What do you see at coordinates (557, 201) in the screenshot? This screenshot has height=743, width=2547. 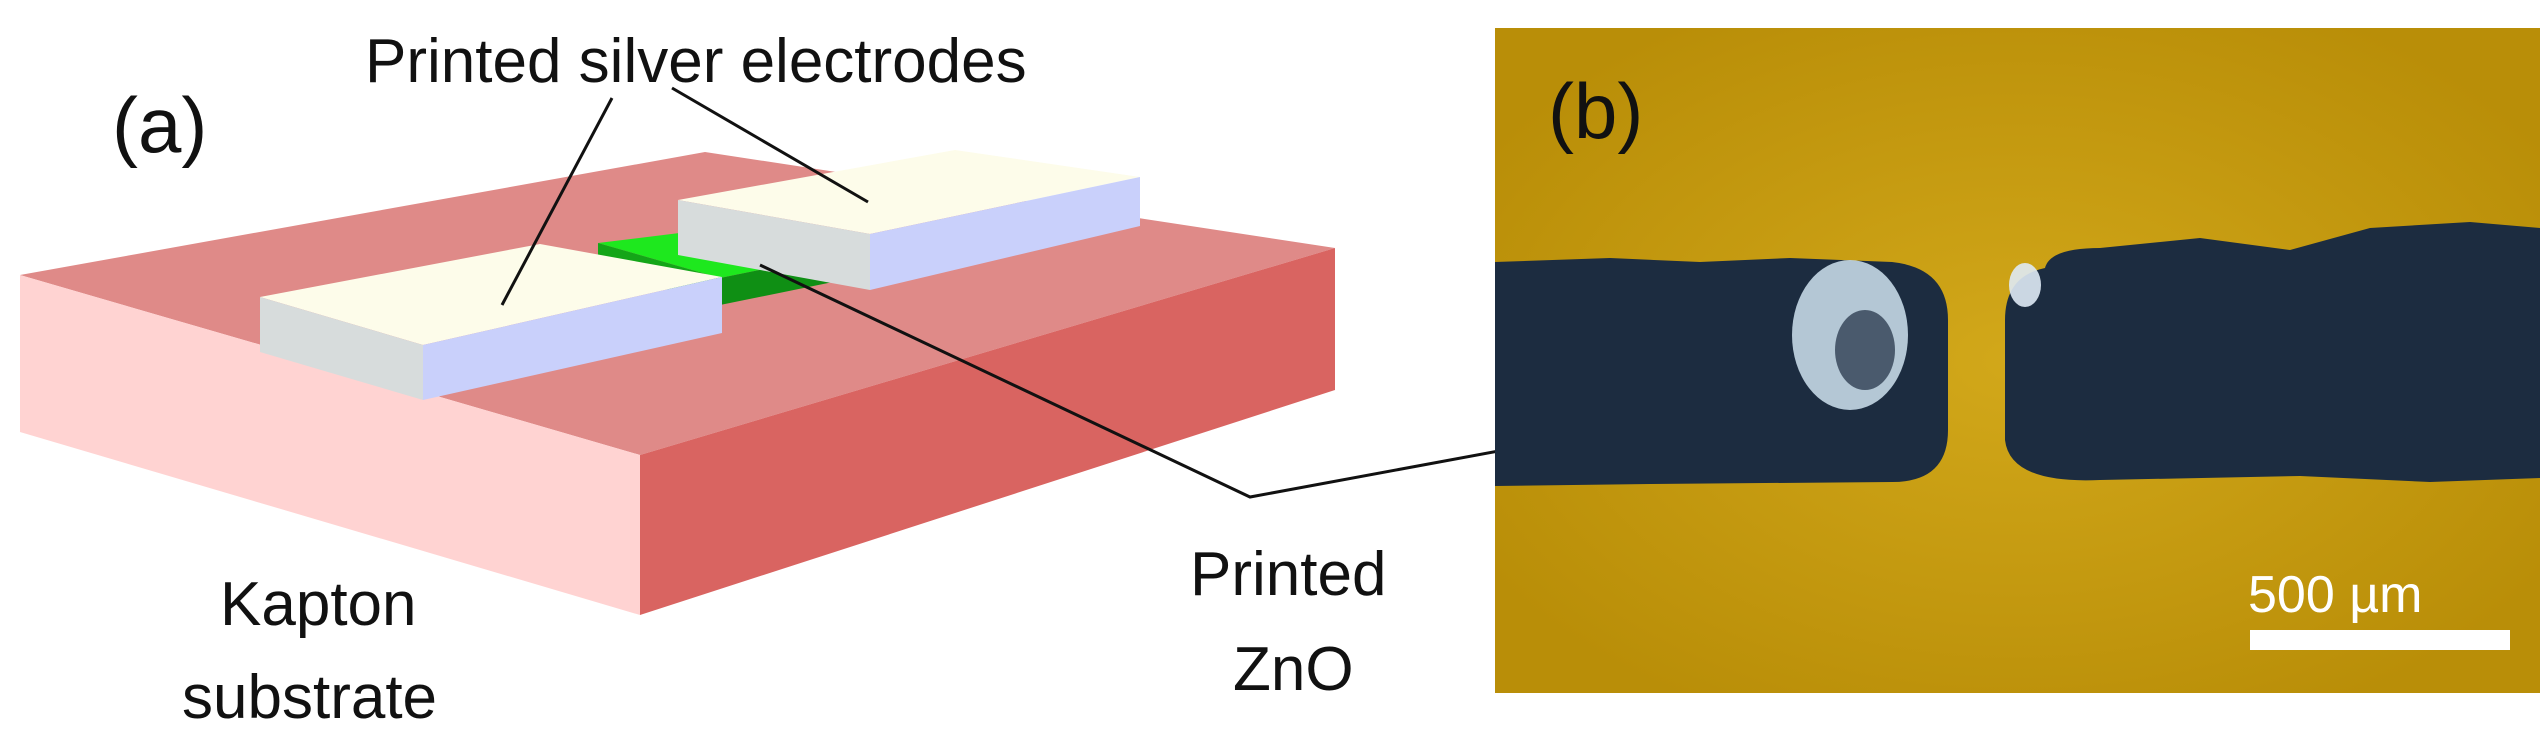 I see `electrodes-leader-line-left` at bounding box center [557, 201].